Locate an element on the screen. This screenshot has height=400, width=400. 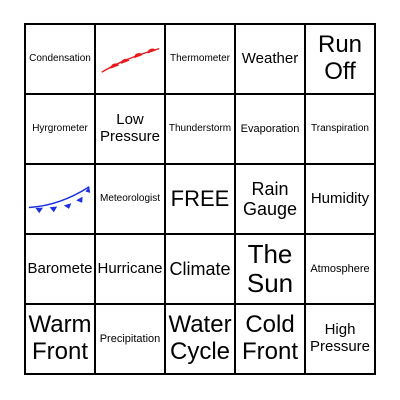
cell-label: Weather is located at coordinates (270, 58).